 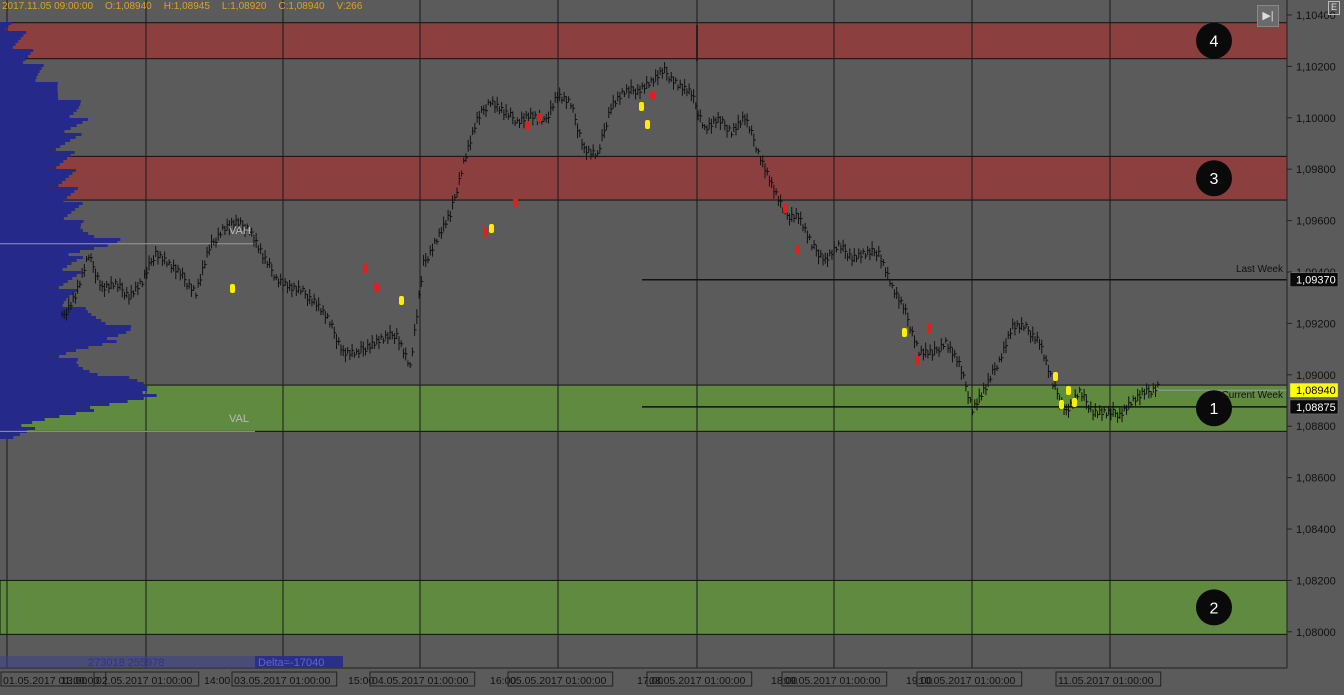 What do you see at coordinates (1316, 581) in the screenshot?
I see `price-axis-label: 1,08200` at bounding box center [1316, 581].